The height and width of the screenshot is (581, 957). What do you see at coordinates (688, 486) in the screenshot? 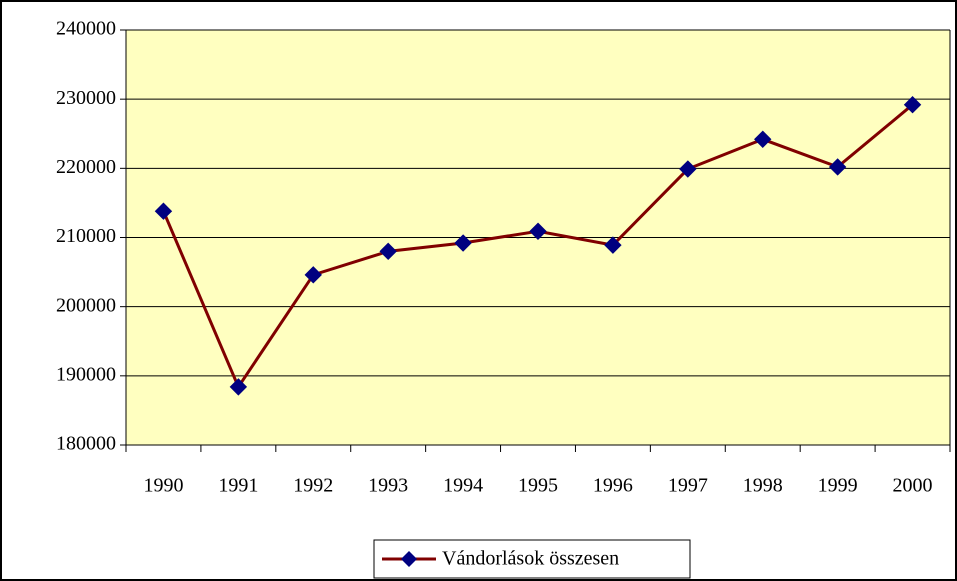
I see `x-tick-label: 1997` at bounding box center [688, 486].